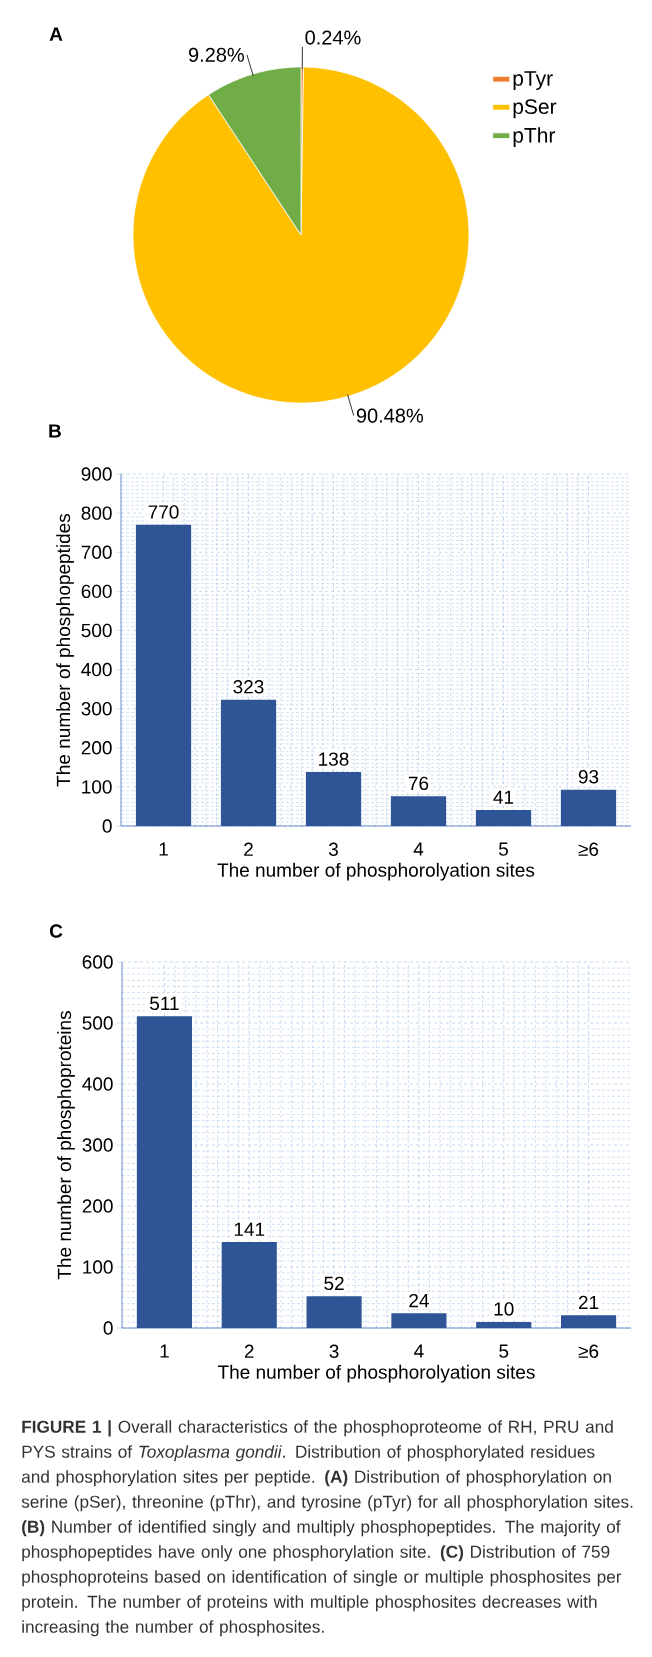  I want to click on y-axis-title: The number of phosphoproteins, so click(66, 1145).